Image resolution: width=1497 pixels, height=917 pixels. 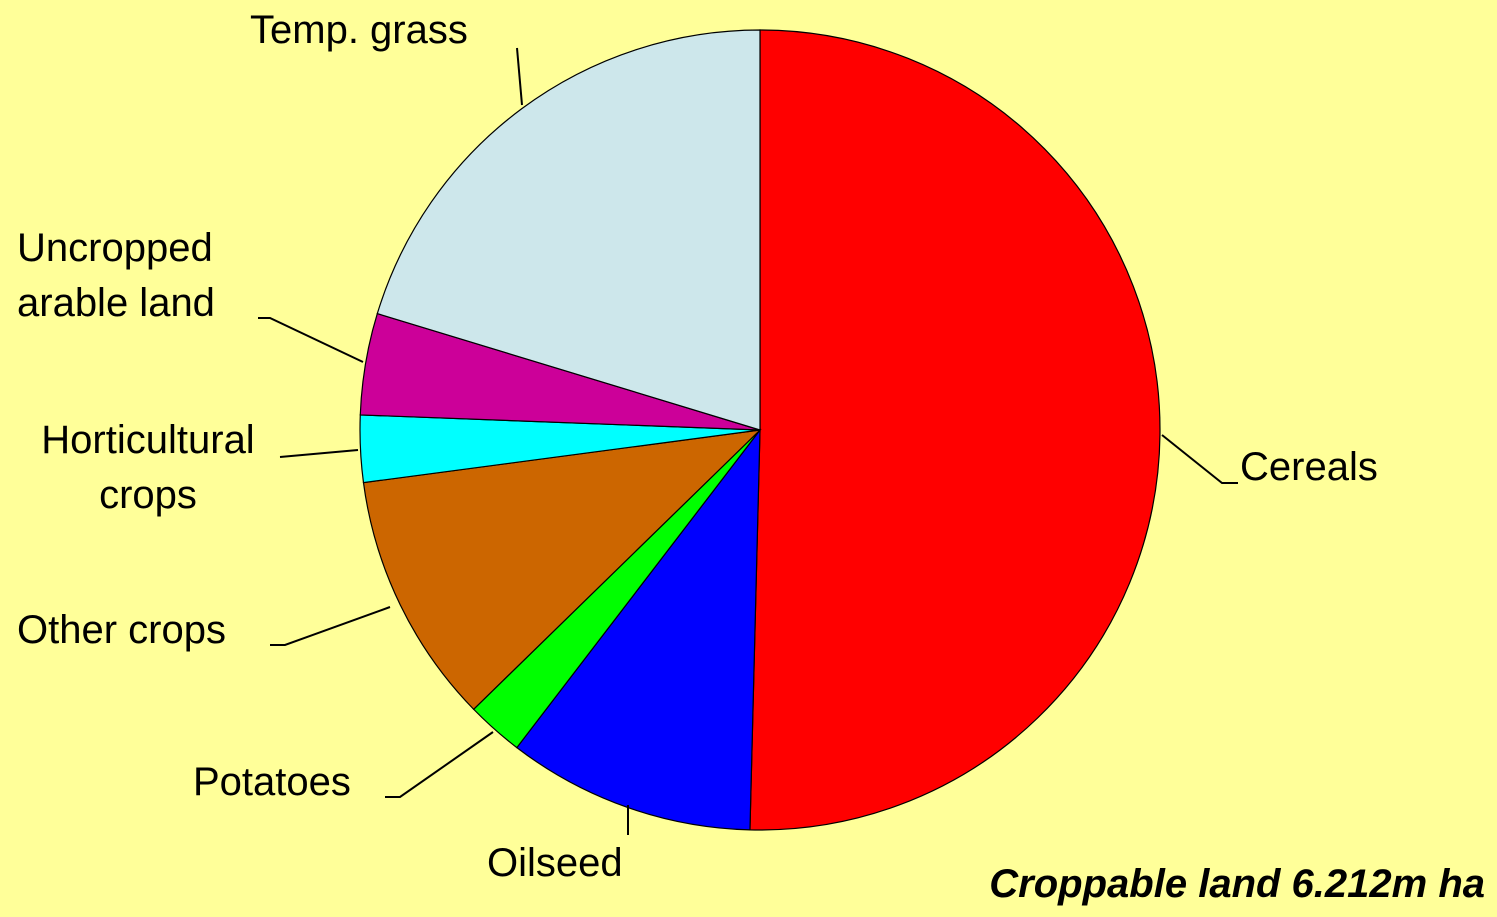 I want to click on slice-label: Uncropped arable land, so click(x=116, y=275).